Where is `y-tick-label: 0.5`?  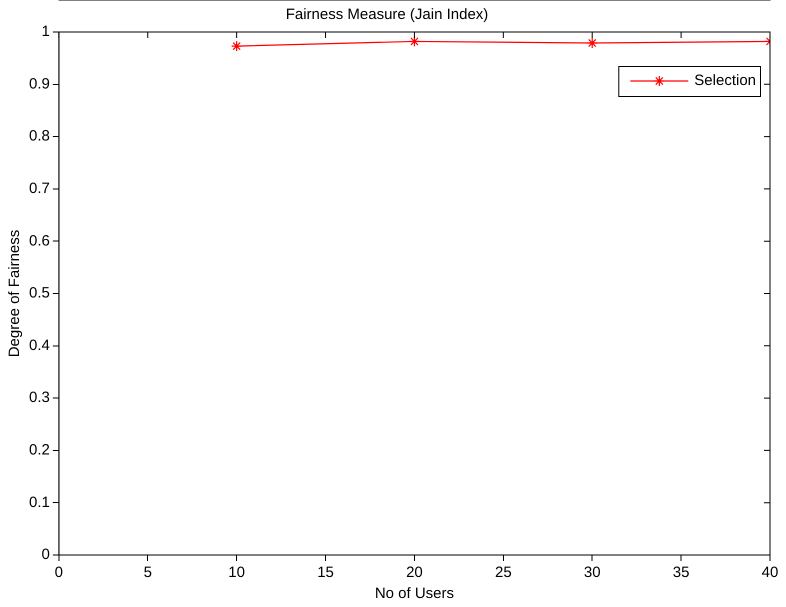 y-tick-label: 0.5 is located at coordinates (39, 293).